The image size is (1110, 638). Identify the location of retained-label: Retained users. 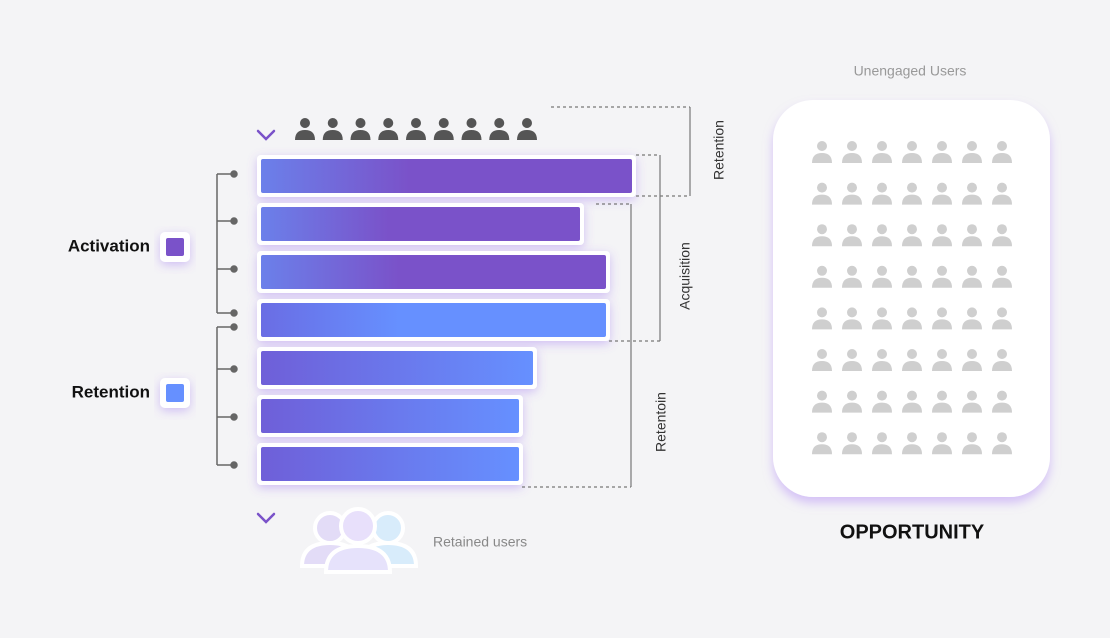
(480, 542).